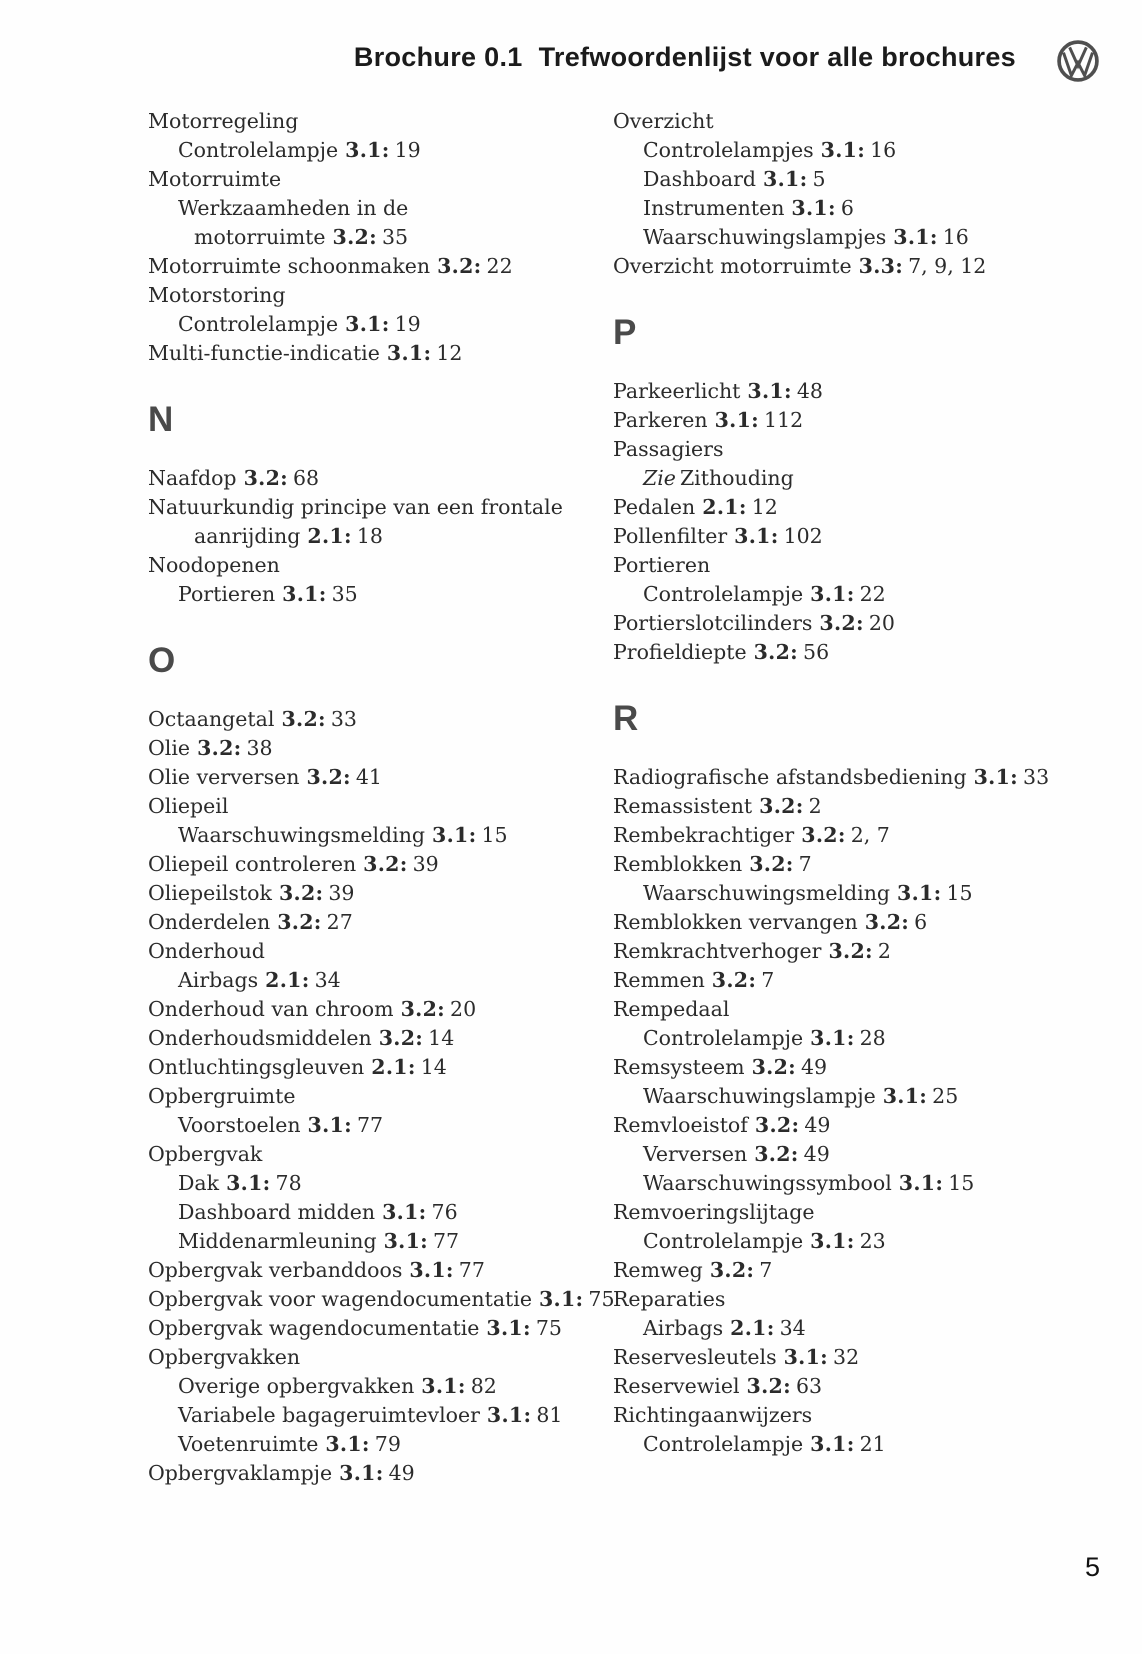  What do you see at coordinates (767, 1183) in the screenshot?
I see `entry-text: Waarschuwingssymbool` at bounding box center [767, 1183].